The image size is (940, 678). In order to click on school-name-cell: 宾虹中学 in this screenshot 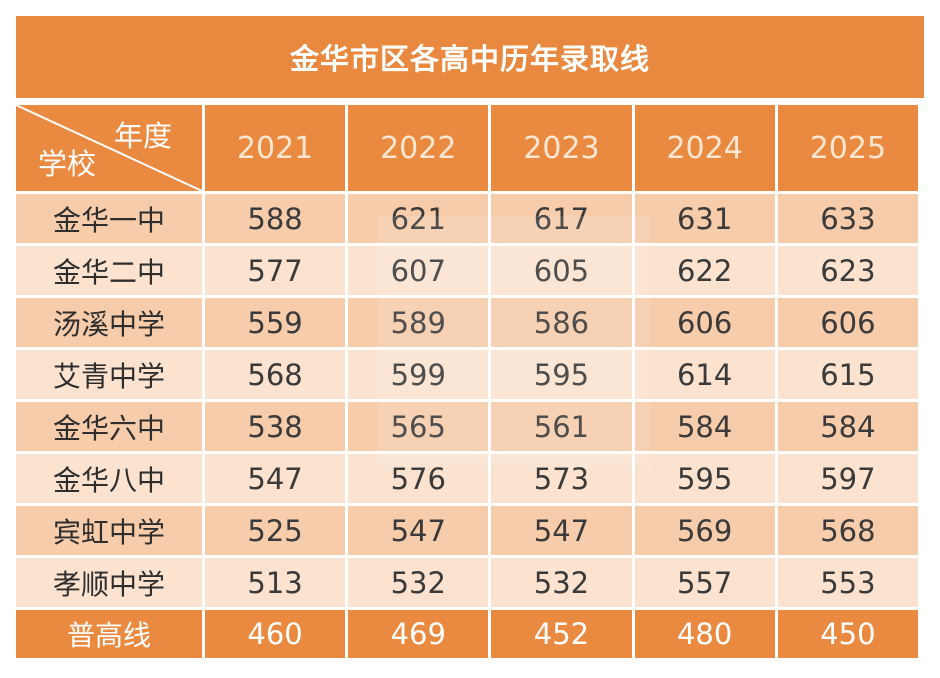, I will do `click(109, 530)`.